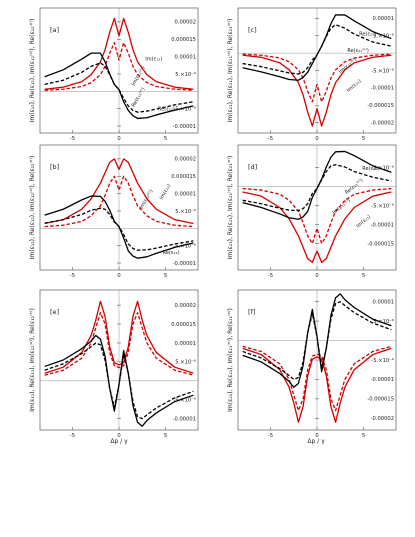  Describe the element at coordinates (139, 98) in the screenshot. I see `curve-annotation: Re(ε₁₂⁽ᵉ⁾)` at that location.